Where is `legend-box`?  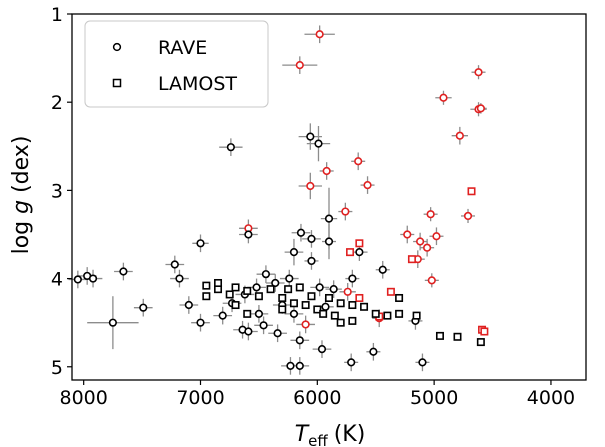 legend-box is located at coordinates (176, 64).